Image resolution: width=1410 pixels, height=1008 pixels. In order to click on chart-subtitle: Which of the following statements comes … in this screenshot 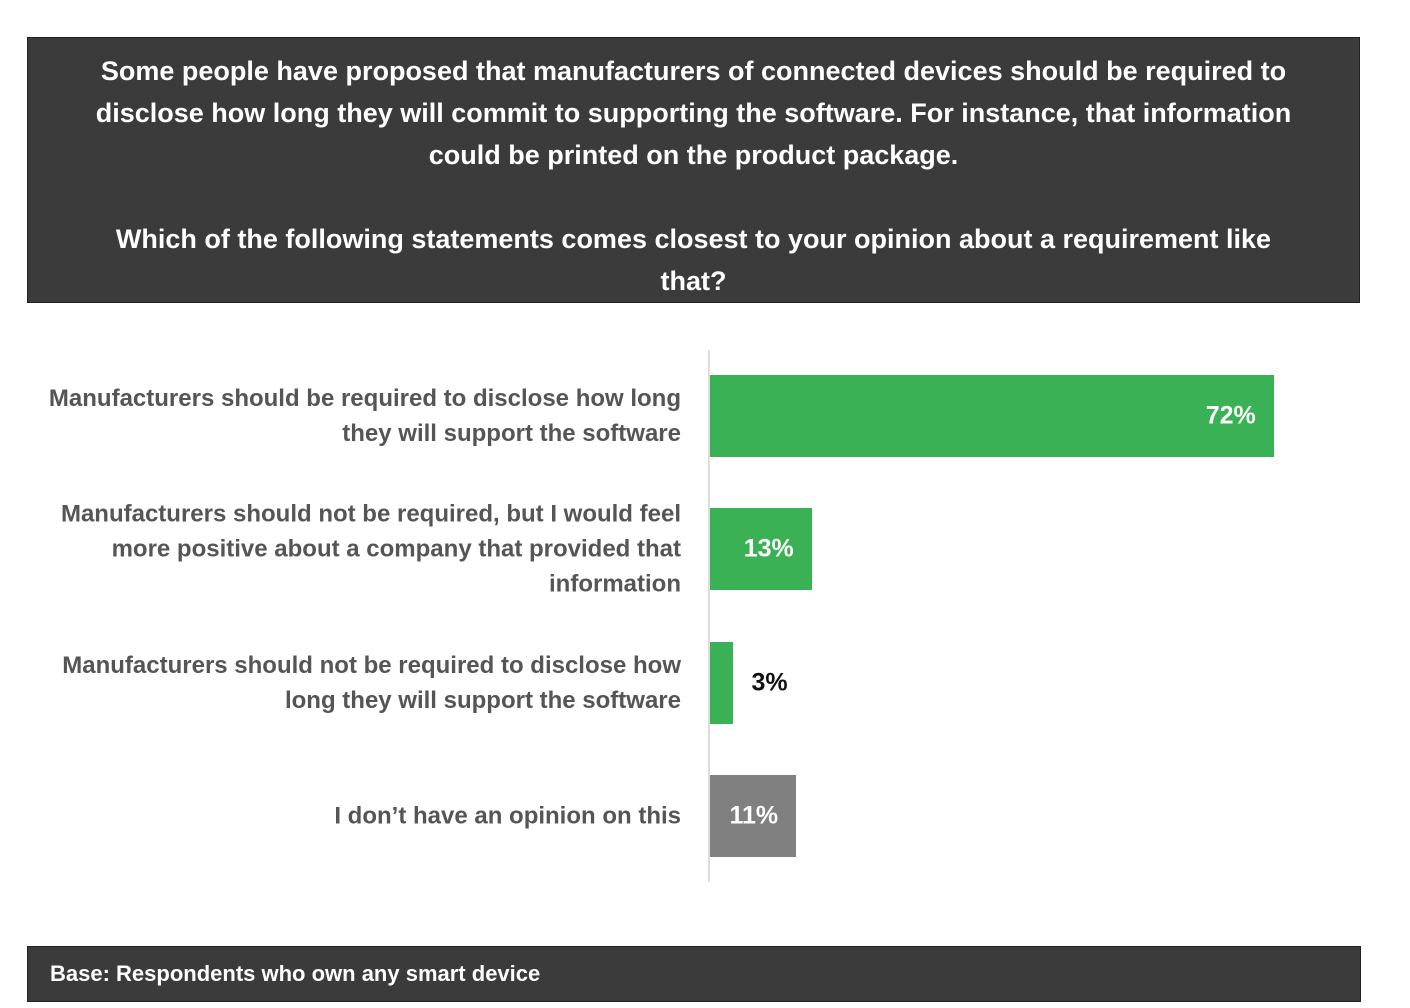, I will do `click(693, 260)`.